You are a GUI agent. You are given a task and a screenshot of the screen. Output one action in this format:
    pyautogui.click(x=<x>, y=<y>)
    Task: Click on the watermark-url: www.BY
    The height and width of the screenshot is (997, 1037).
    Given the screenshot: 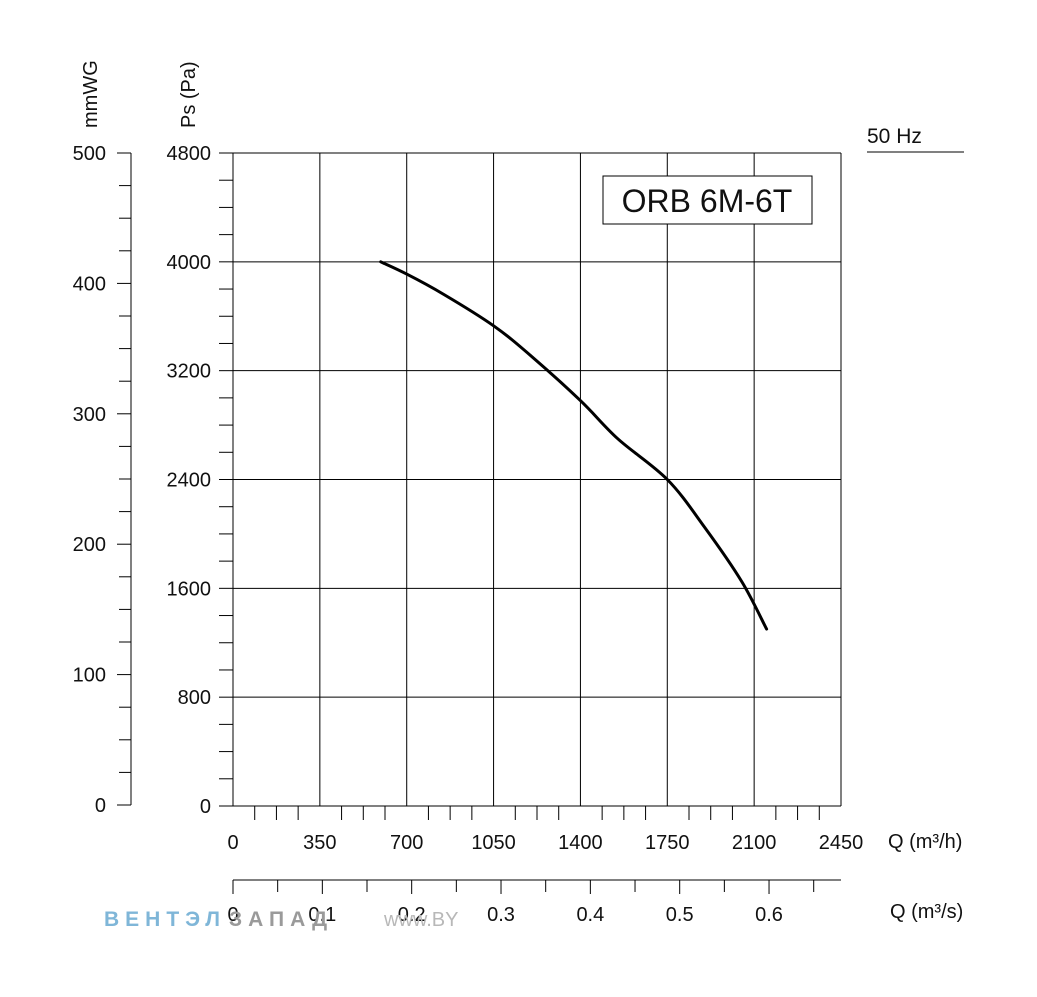 What is the action you would take?
    pyautogui.click(x=420, y=920)
    